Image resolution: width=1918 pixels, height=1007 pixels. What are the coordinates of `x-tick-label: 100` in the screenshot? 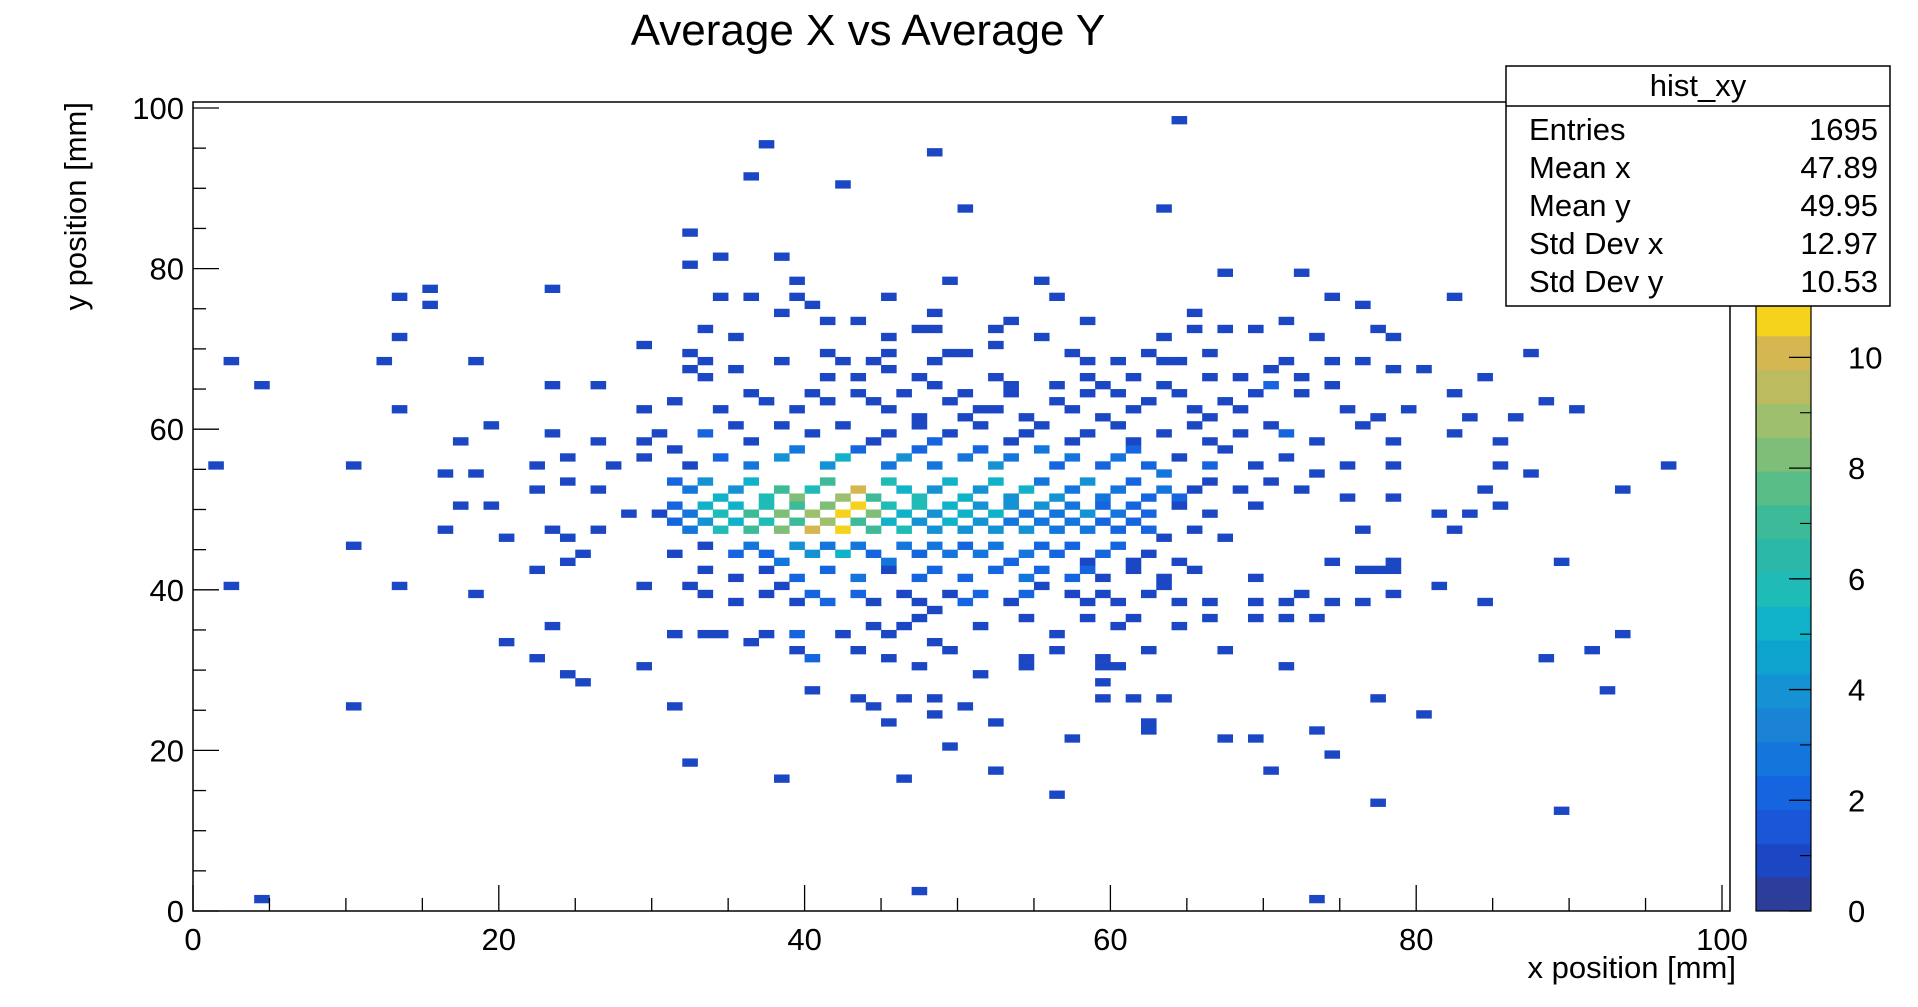 It's located at (1722, 939).